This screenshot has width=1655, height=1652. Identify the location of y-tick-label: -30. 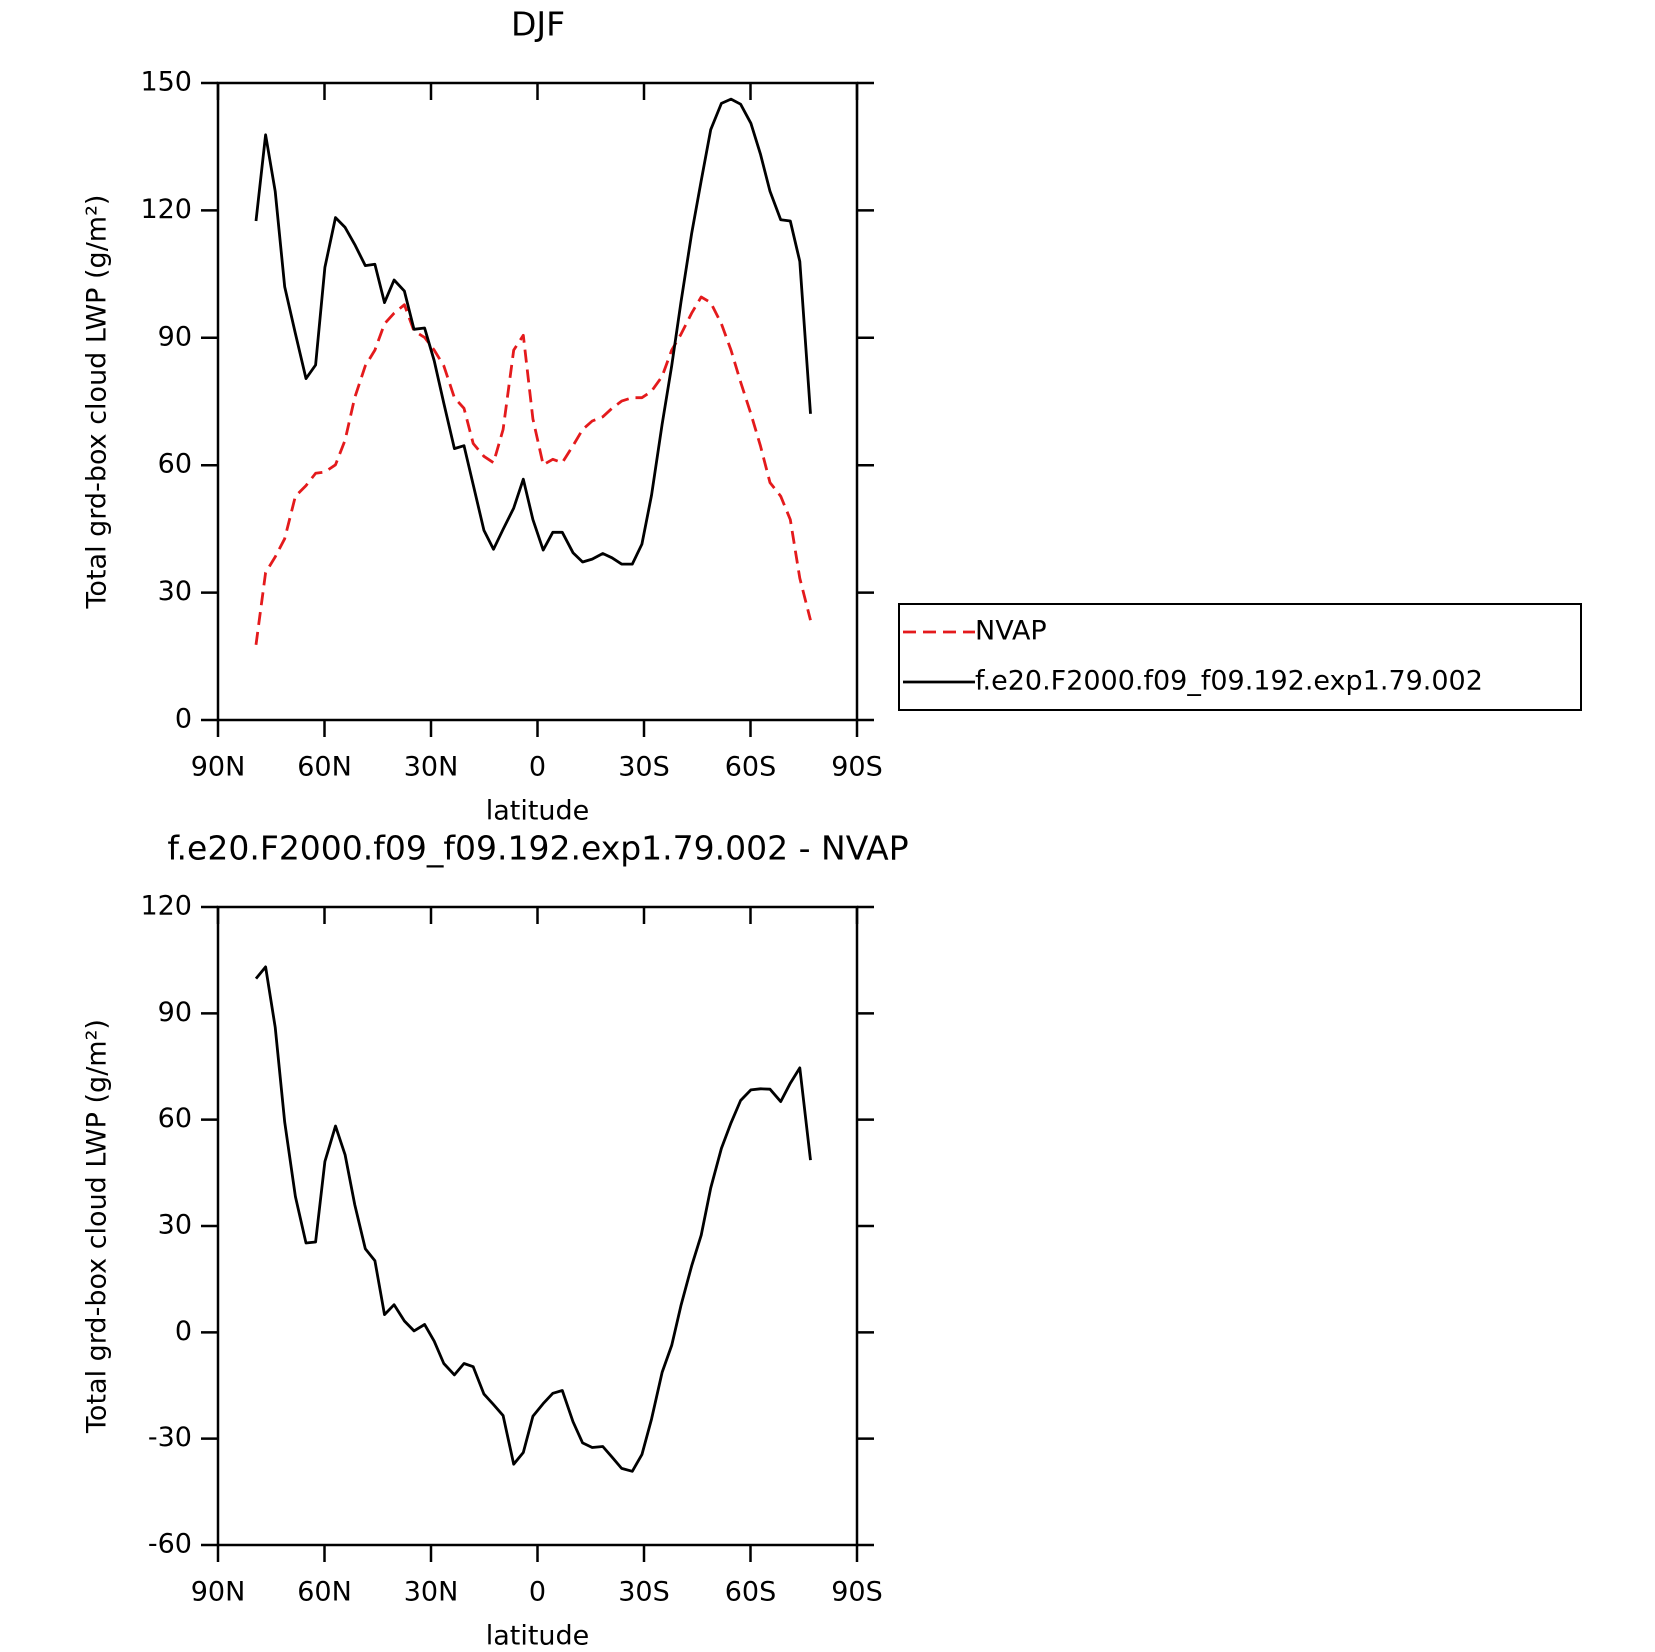
(170, 1437).